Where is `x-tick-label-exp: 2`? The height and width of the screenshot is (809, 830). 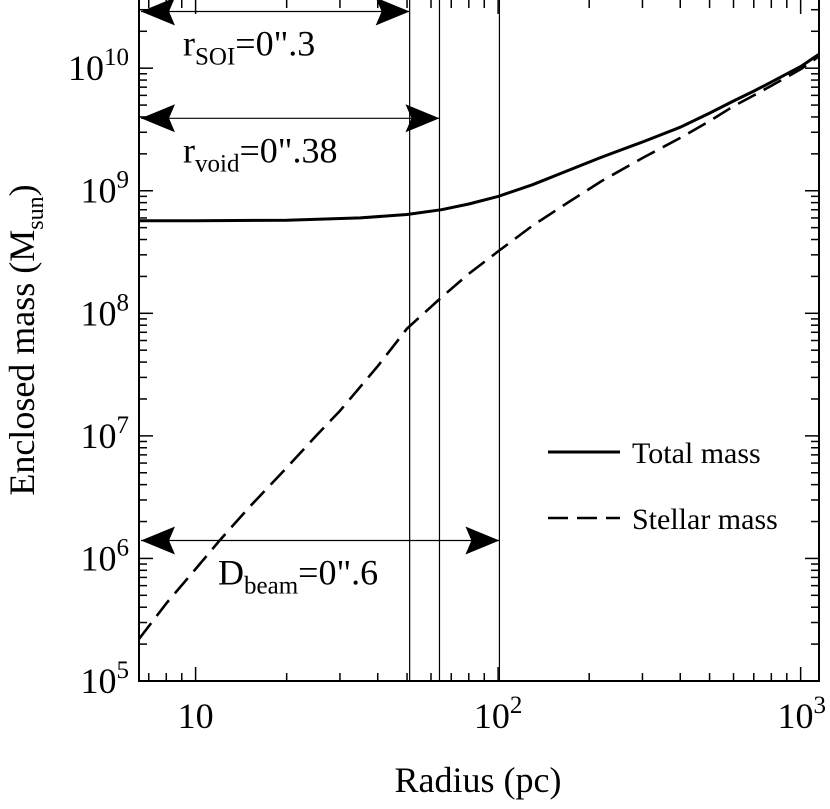
x-tick-label-exp: 2 is located at coordinates (516, 705).